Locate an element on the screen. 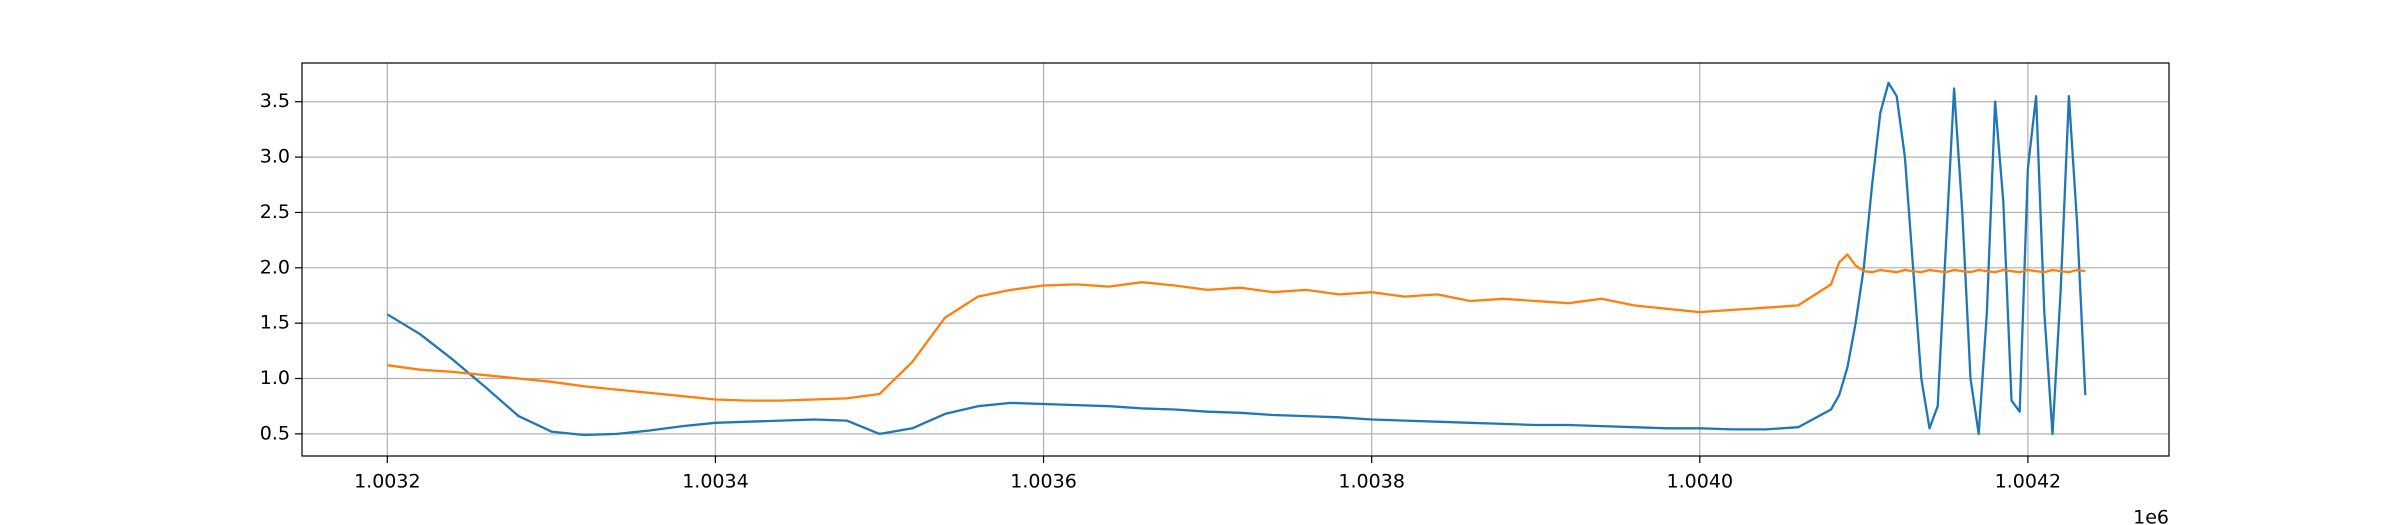 Image resolution: width=2400 pixels, height=525 pixels. y-tick-label: 3.0 is located at coordinates (275, 157).